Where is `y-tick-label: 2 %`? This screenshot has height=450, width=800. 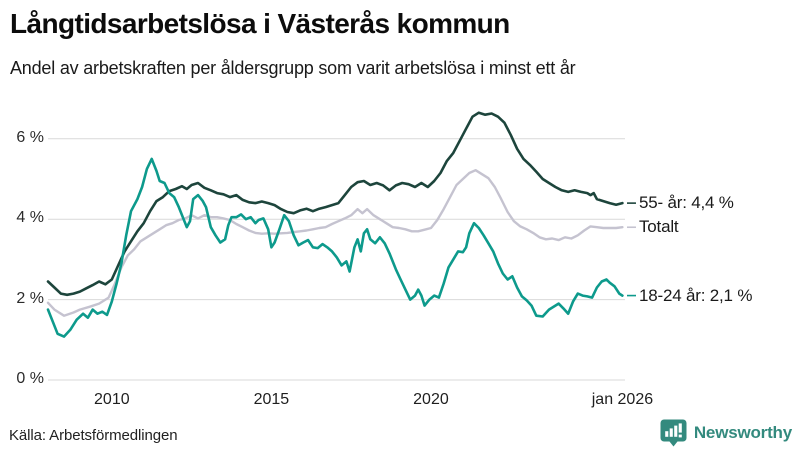 y-tick-label: 2 % is located at coordinates (30, 298).